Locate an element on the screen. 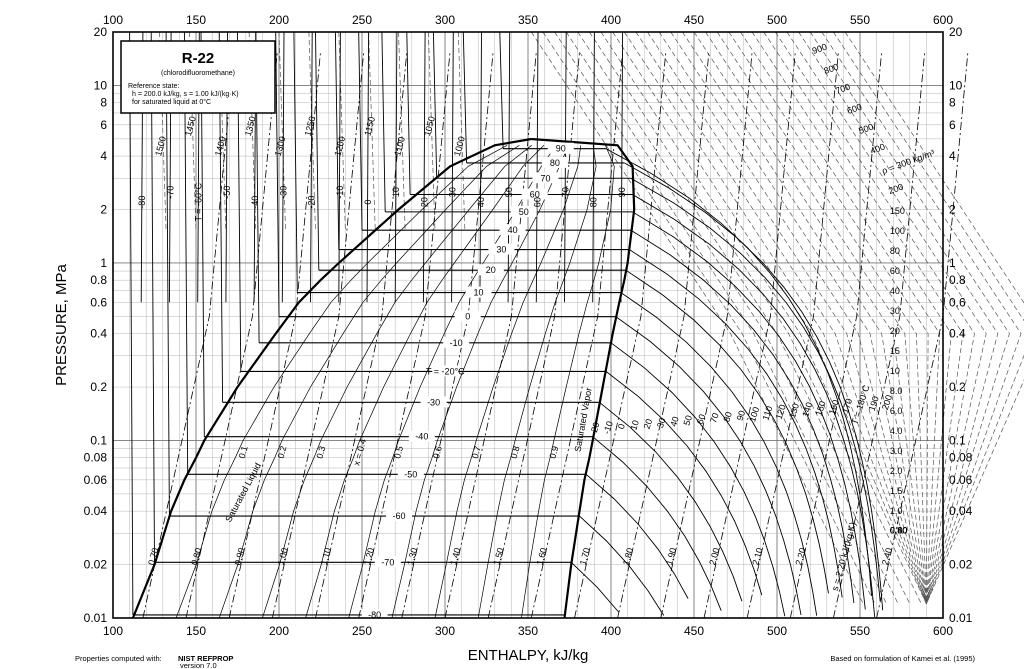  density-label: 1500 is located at coordinates (160, 146).